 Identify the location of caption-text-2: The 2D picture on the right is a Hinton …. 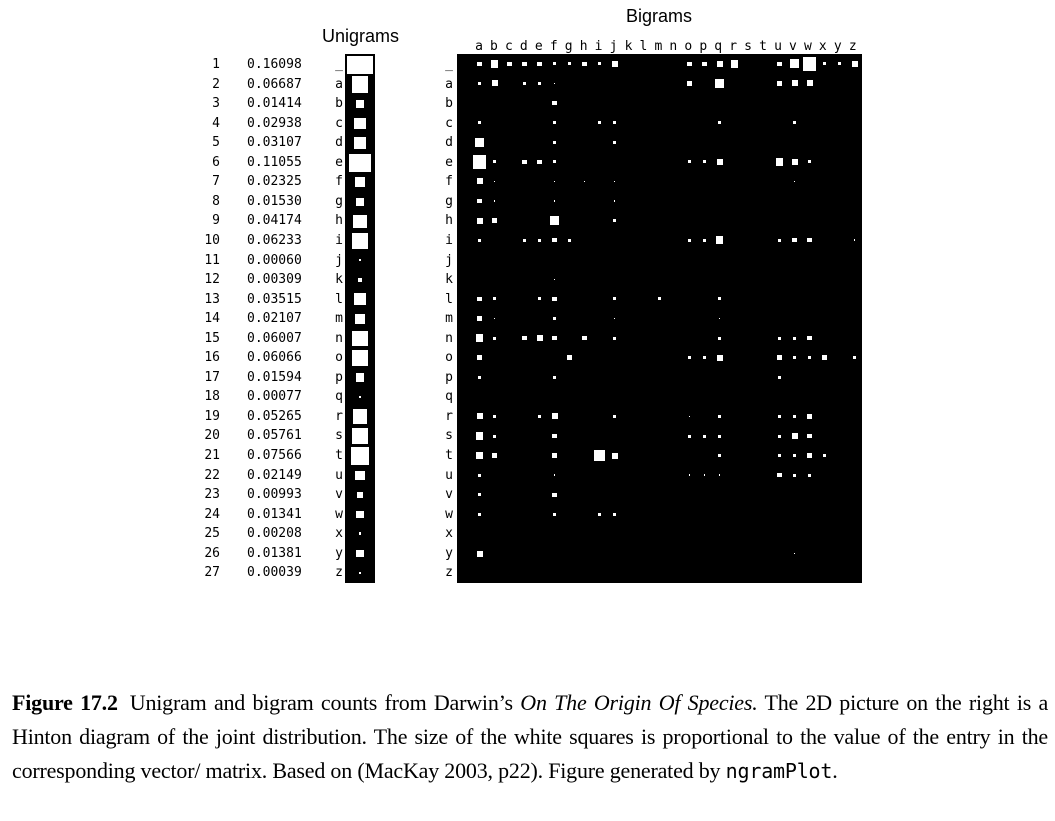
(530, 736).